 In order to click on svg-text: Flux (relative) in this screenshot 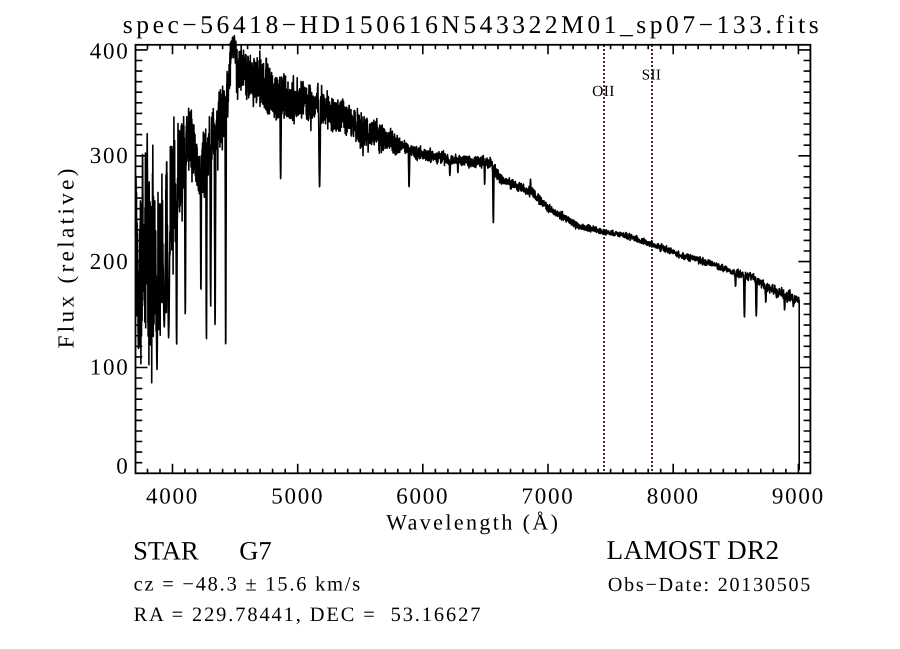, I will do `click(65, 256)`.